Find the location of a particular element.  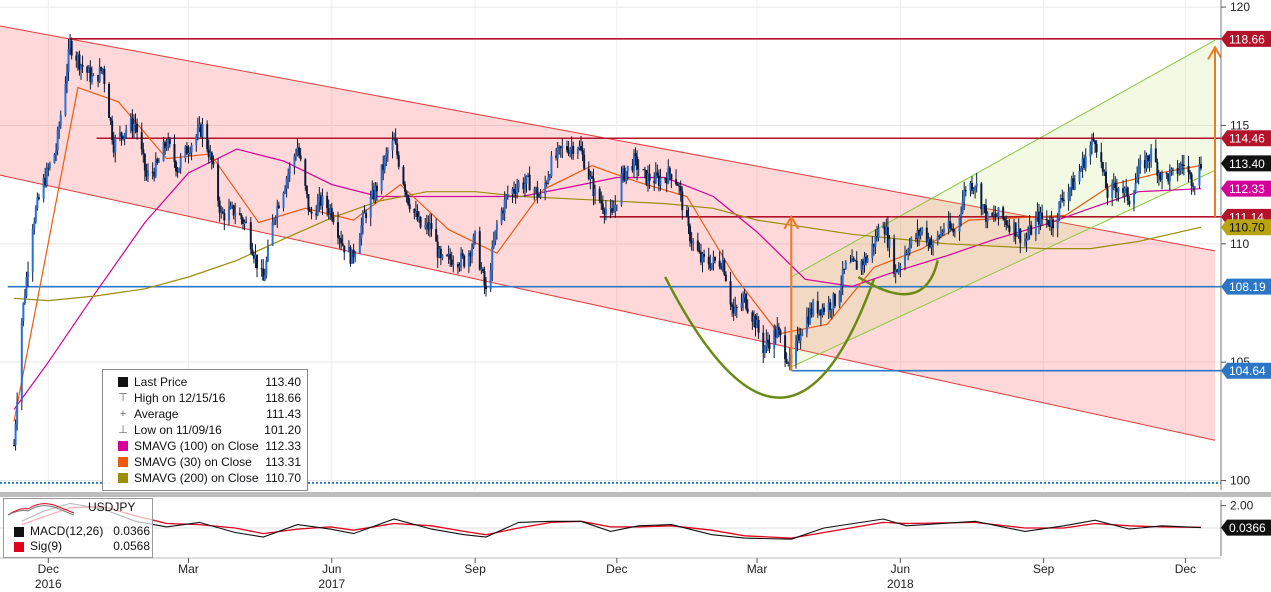

legend-sma100: SMAVG (100) on Close 112.33 is located at coordinates (205, 446).